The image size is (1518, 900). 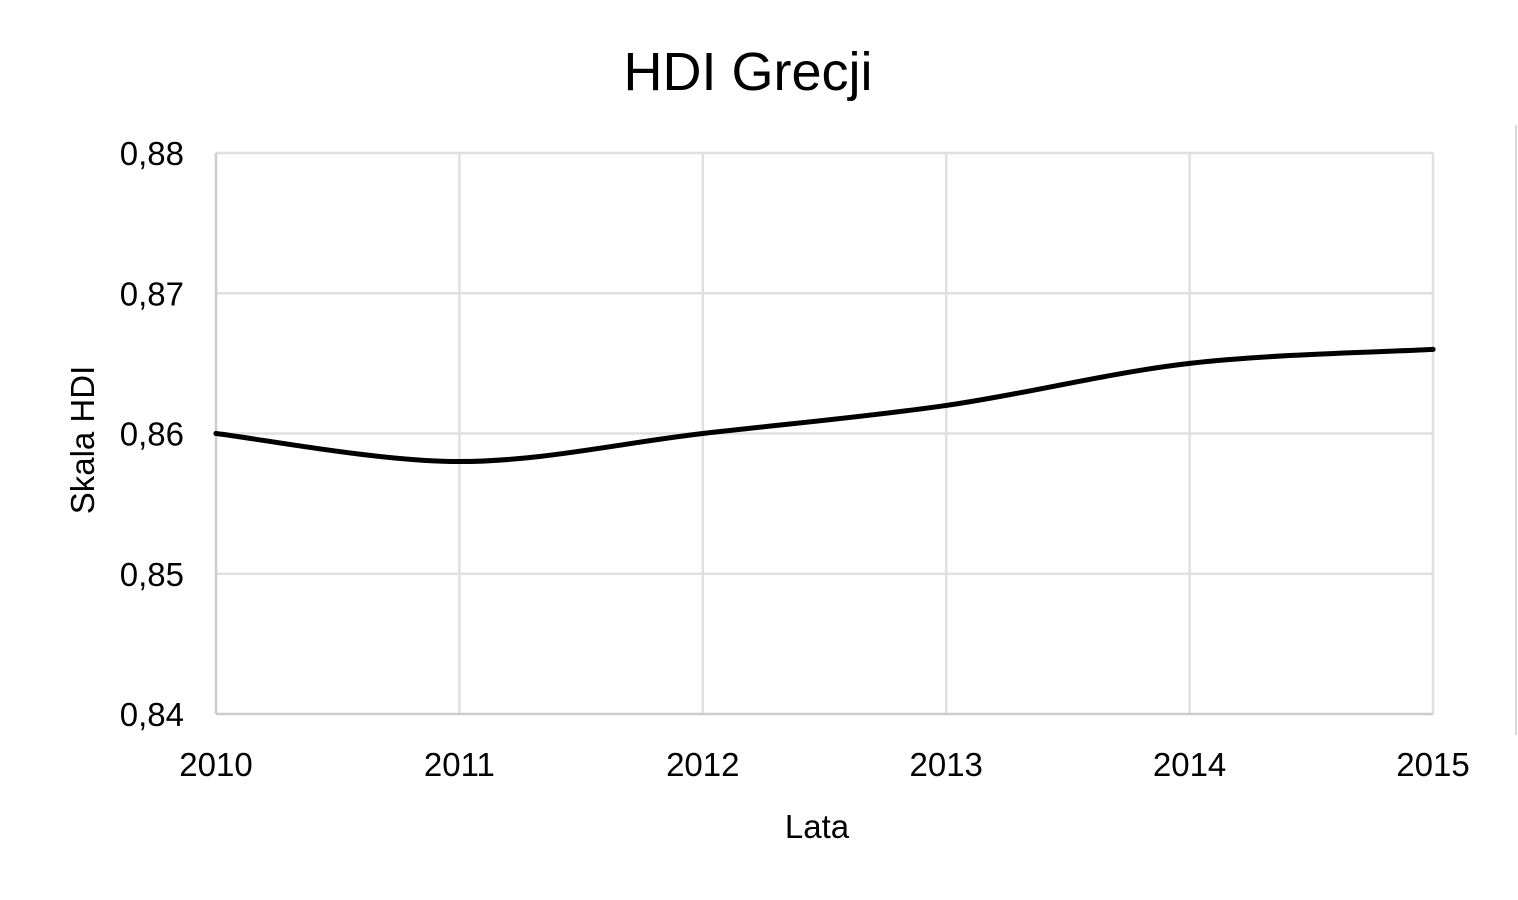 What do you see at coordinates (152, 574) in the screenshot?
I see `y-tick-label: 0,85` at bounding box center [152, 574].